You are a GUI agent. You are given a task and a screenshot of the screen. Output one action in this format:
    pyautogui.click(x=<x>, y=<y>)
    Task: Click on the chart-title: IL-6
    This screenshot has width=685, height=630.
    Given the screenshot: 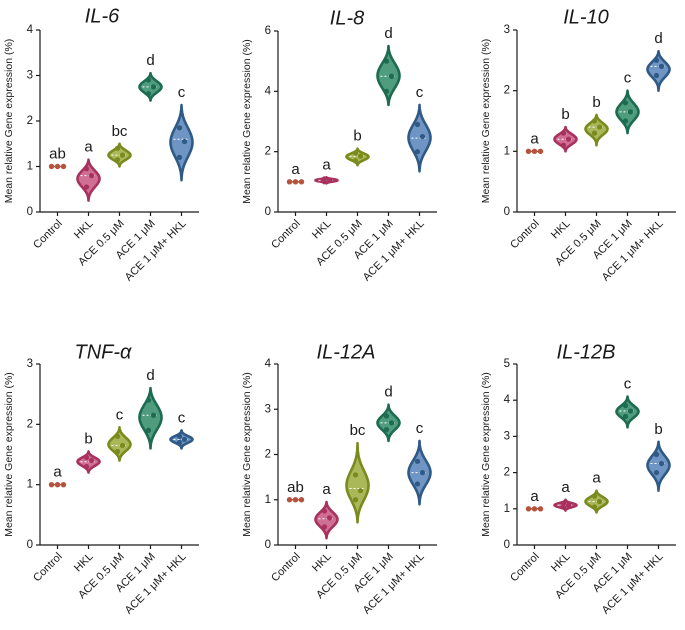 What is the action you would take?
    pyautogui.click(x=102, y=16)
    